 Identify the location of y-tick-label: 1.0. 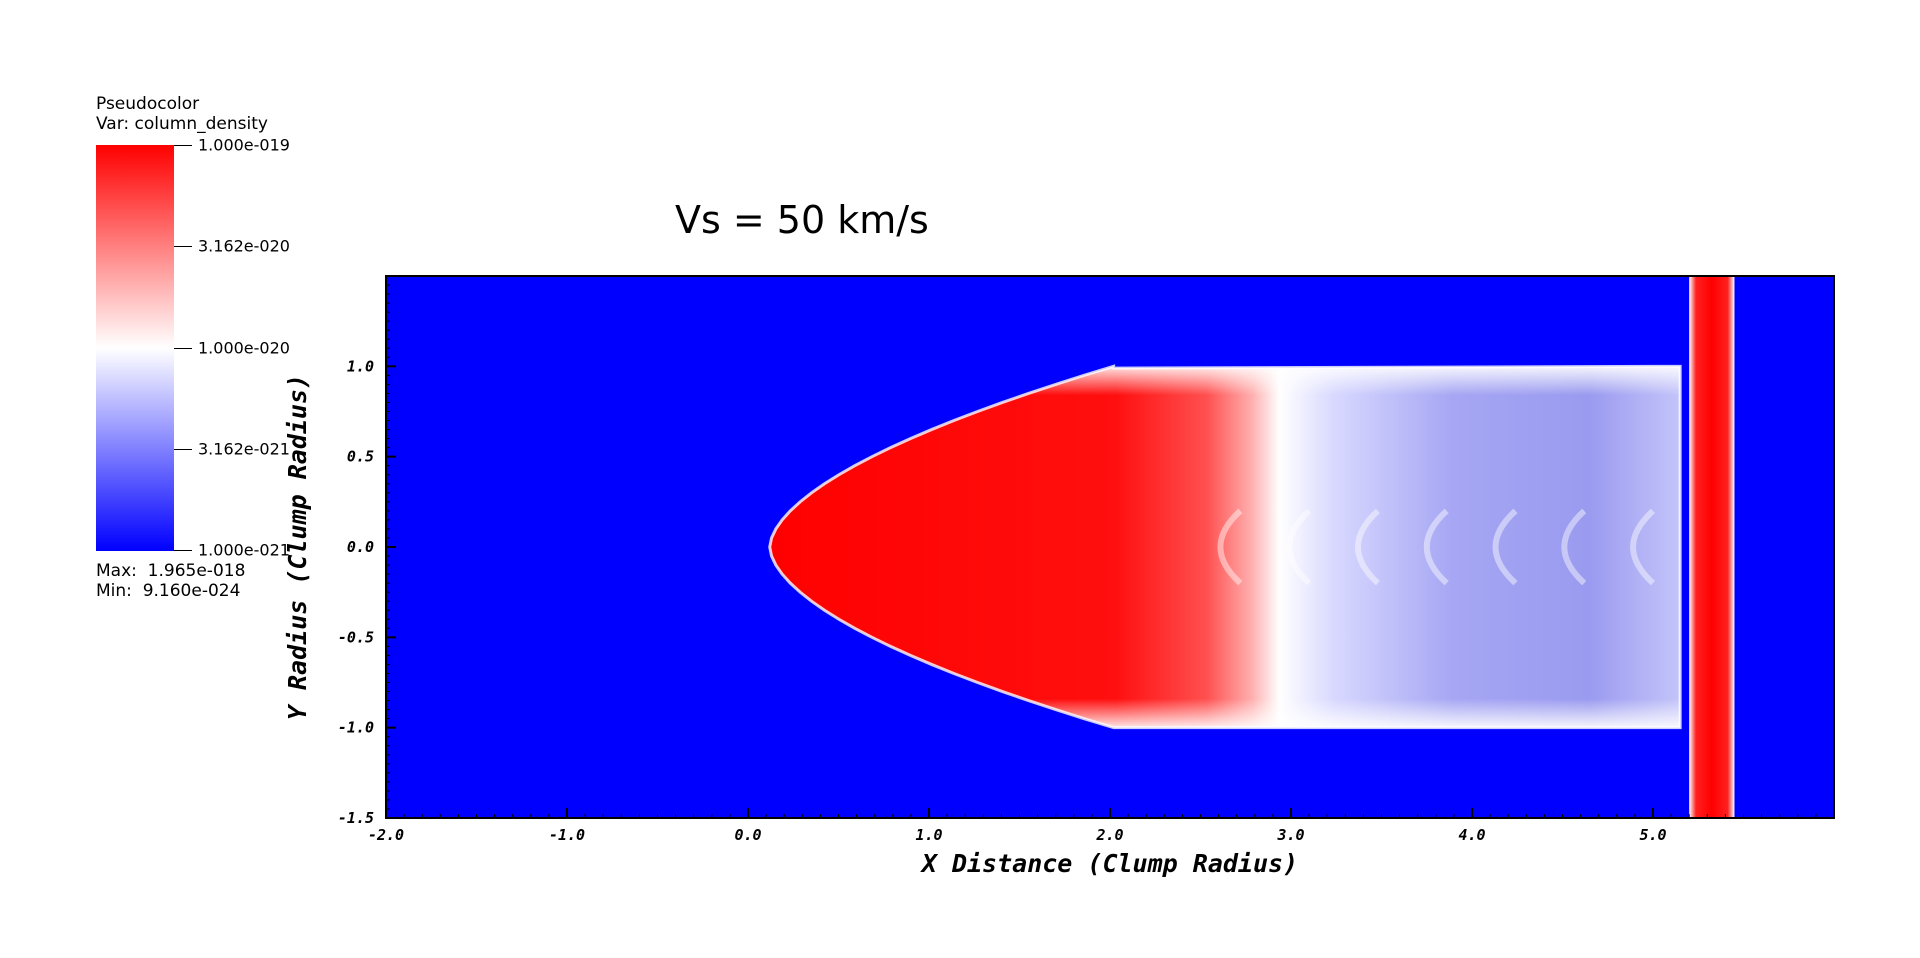
(360, 366).